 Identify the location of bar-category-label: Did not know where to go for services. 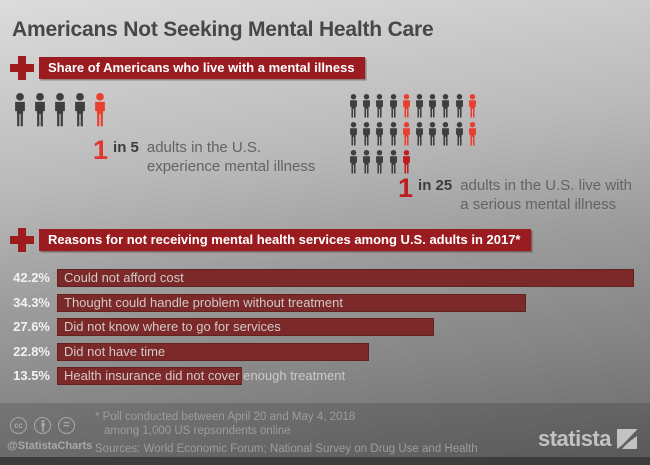
(172, 327).